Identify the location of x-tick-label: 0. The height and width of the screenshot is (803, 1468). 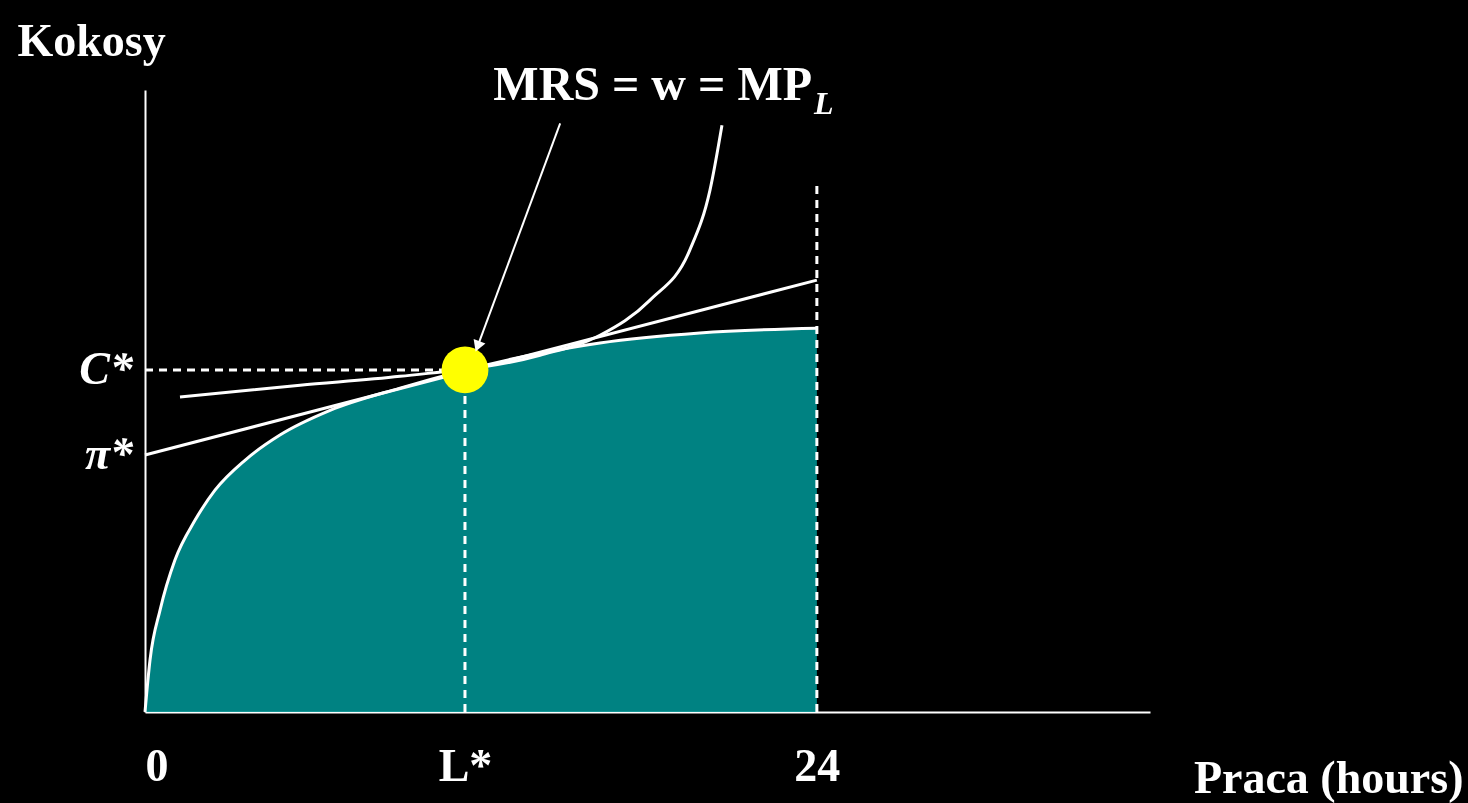
(157, 765).